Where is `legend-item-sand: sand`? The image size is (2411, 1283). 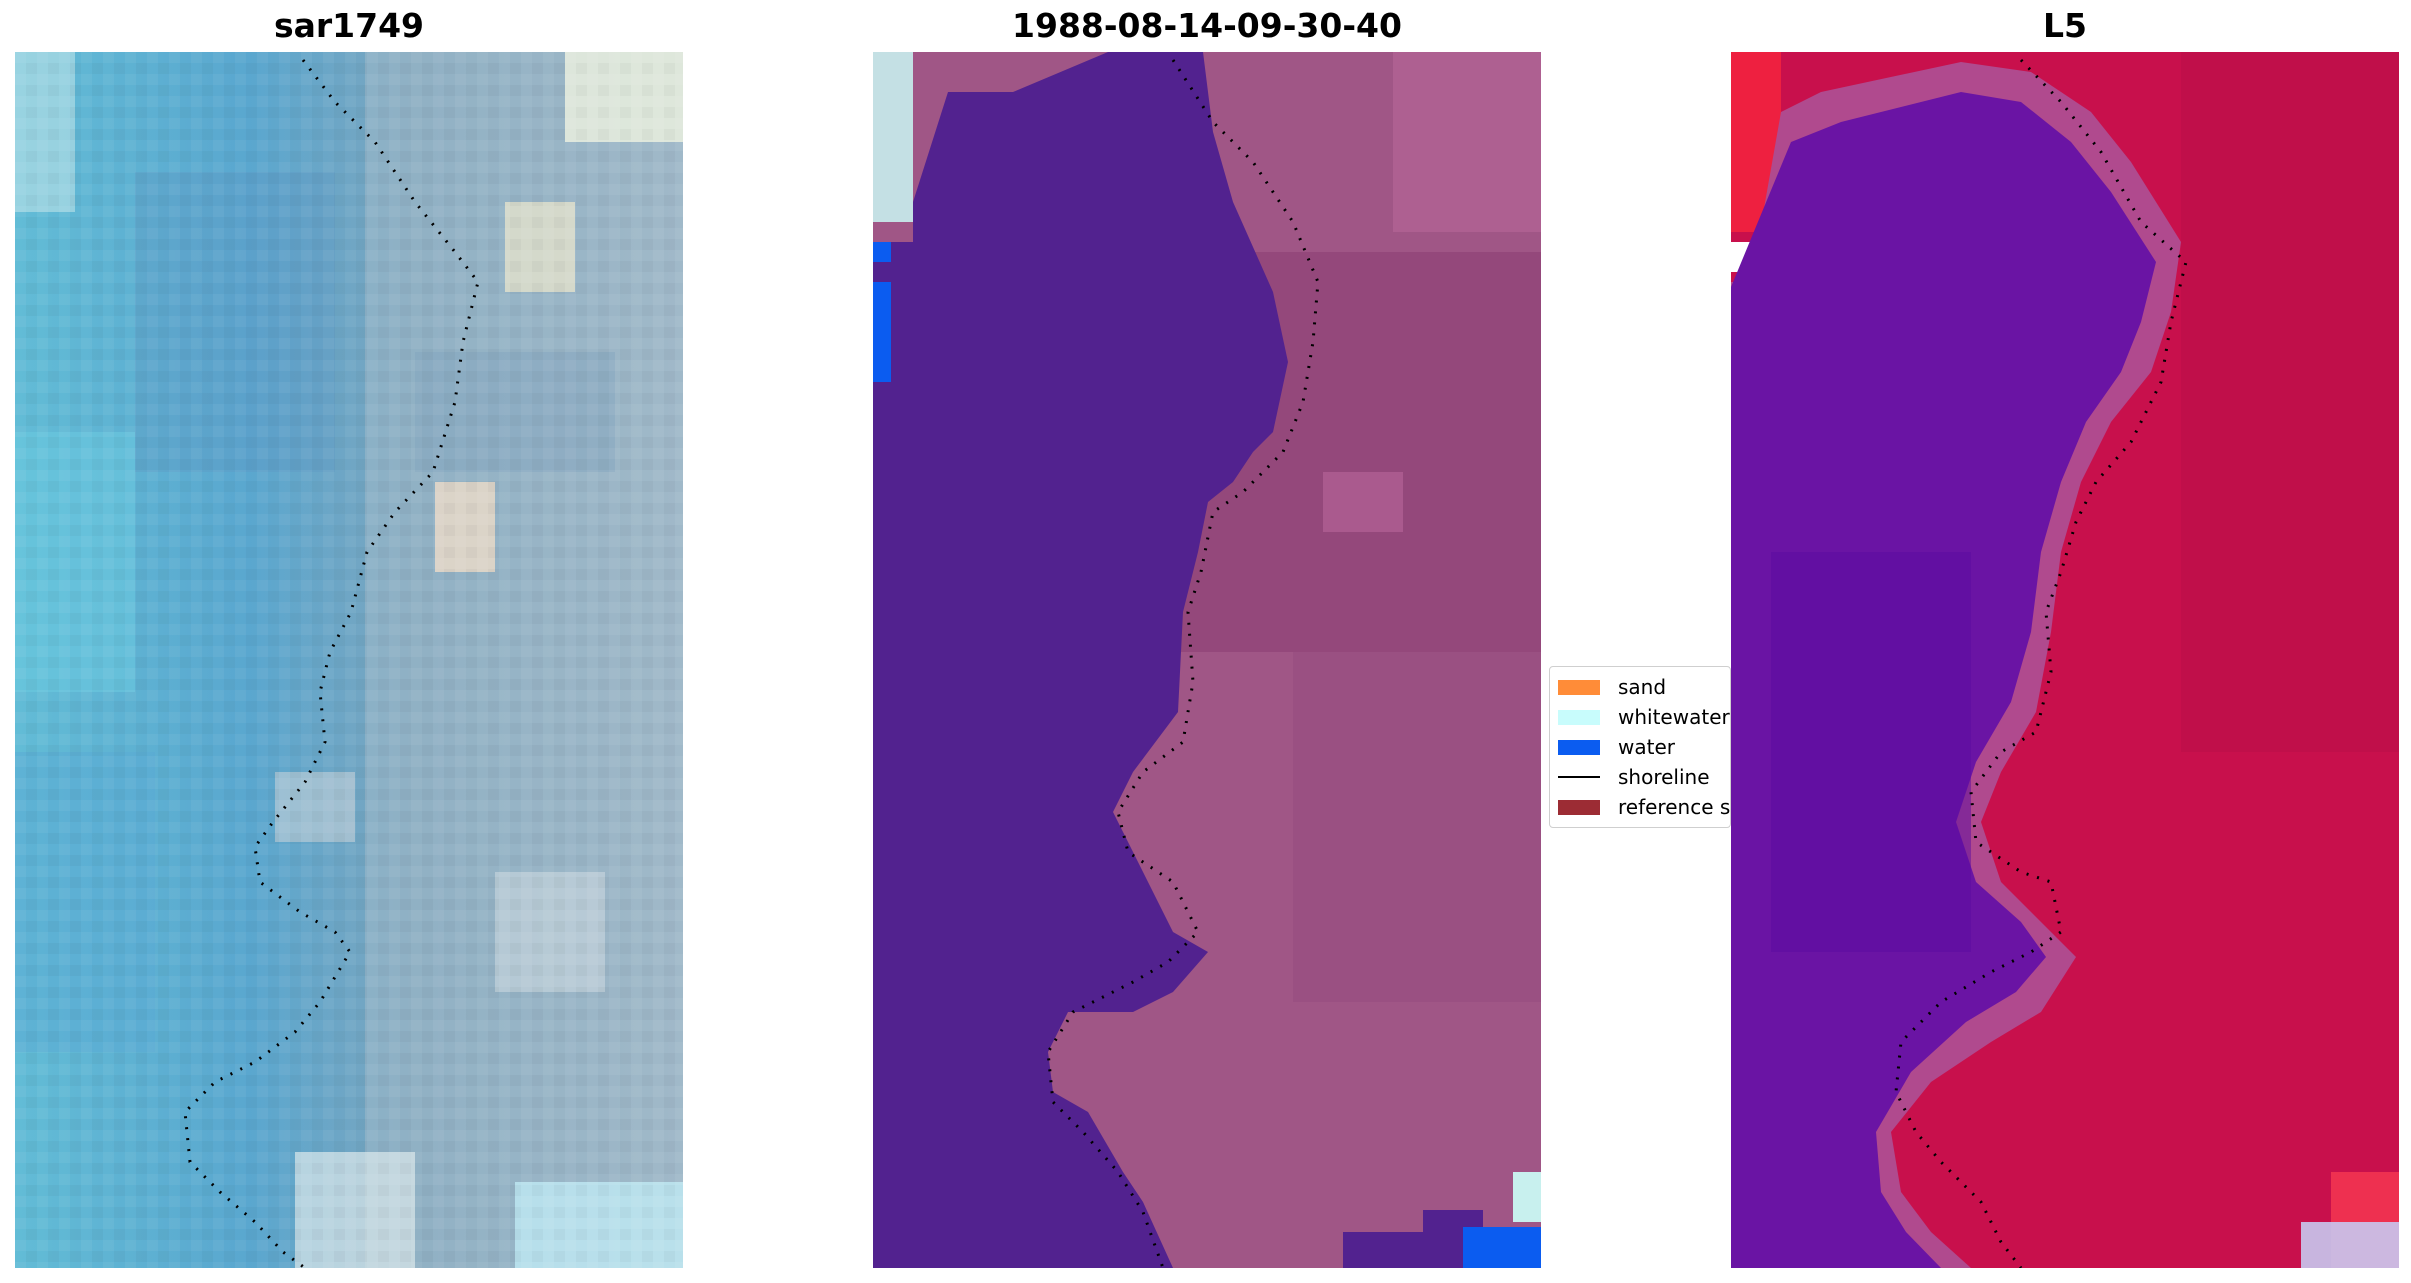 legend-item-sand: sand is located at coordinates (1612, 687).